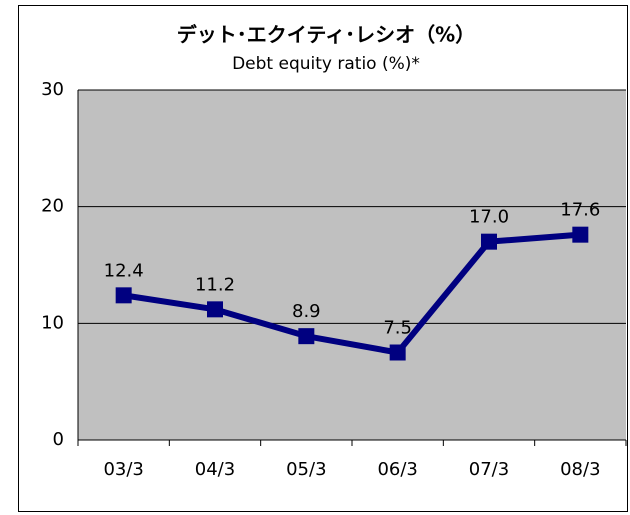 The image size is (630, 515). Describe the element at coordinates (397, 328) in the screenshot. I see `data-label: 7.5` at that location.